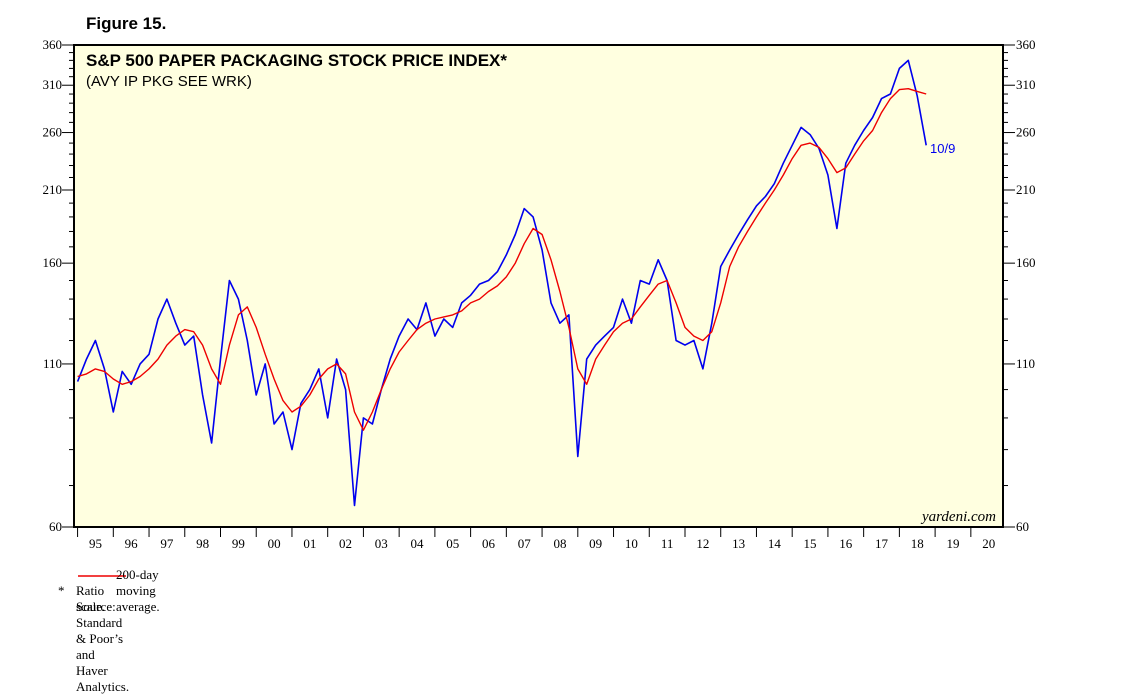 The height and width of the screenshot is (695, 1138). I want to click on x-tick-label: 15, so click(810, 543).